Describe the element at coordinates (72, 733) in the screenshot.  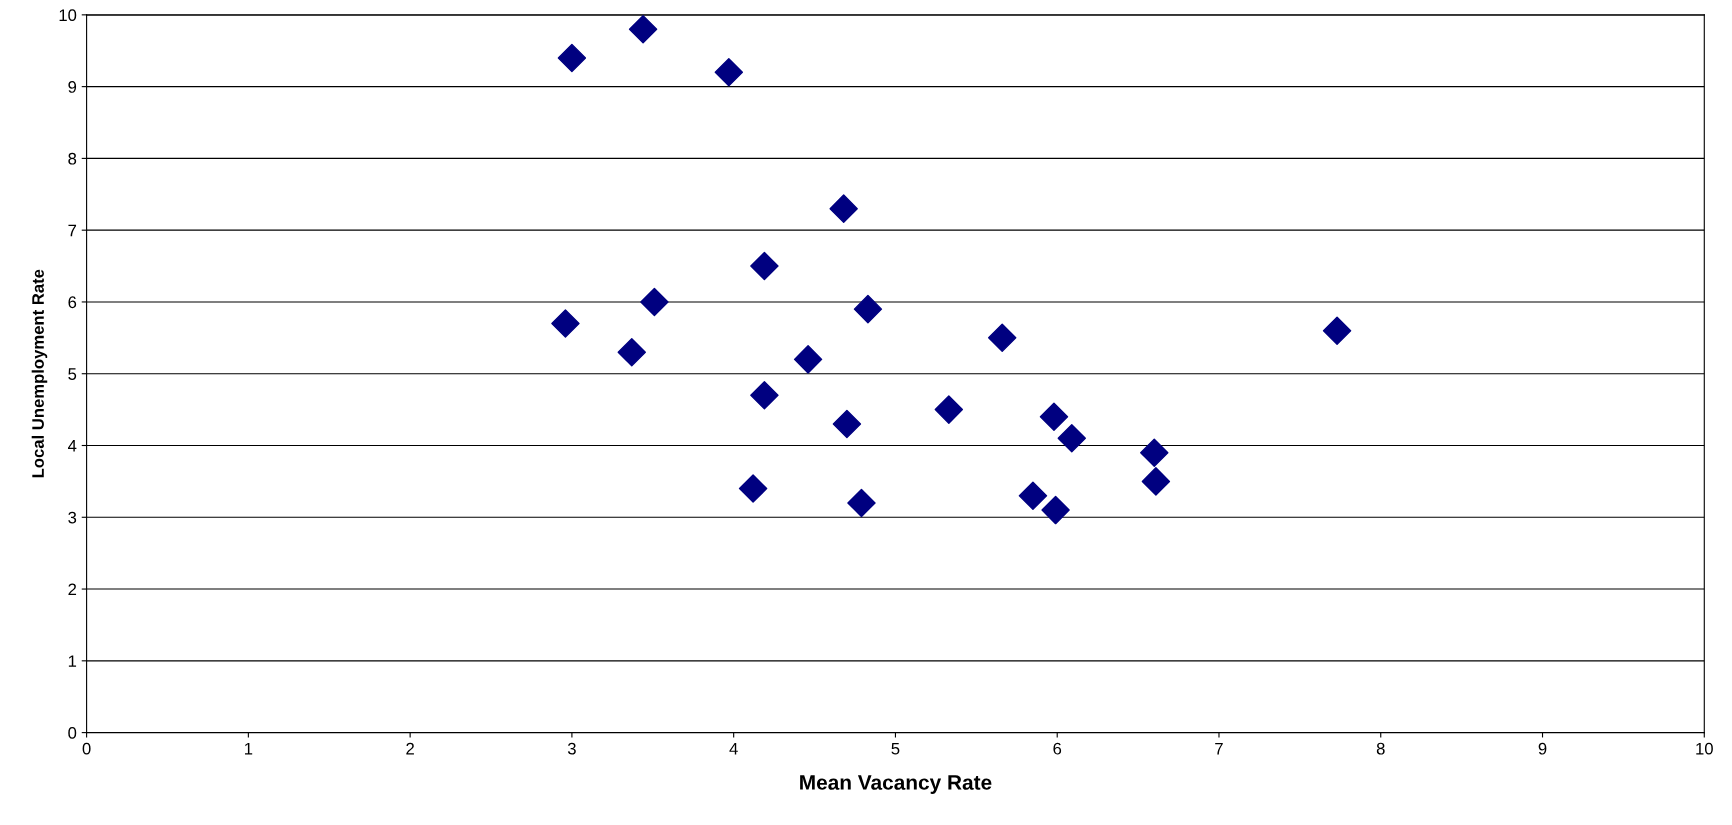
I see `y-tick-label: 0` at that location.